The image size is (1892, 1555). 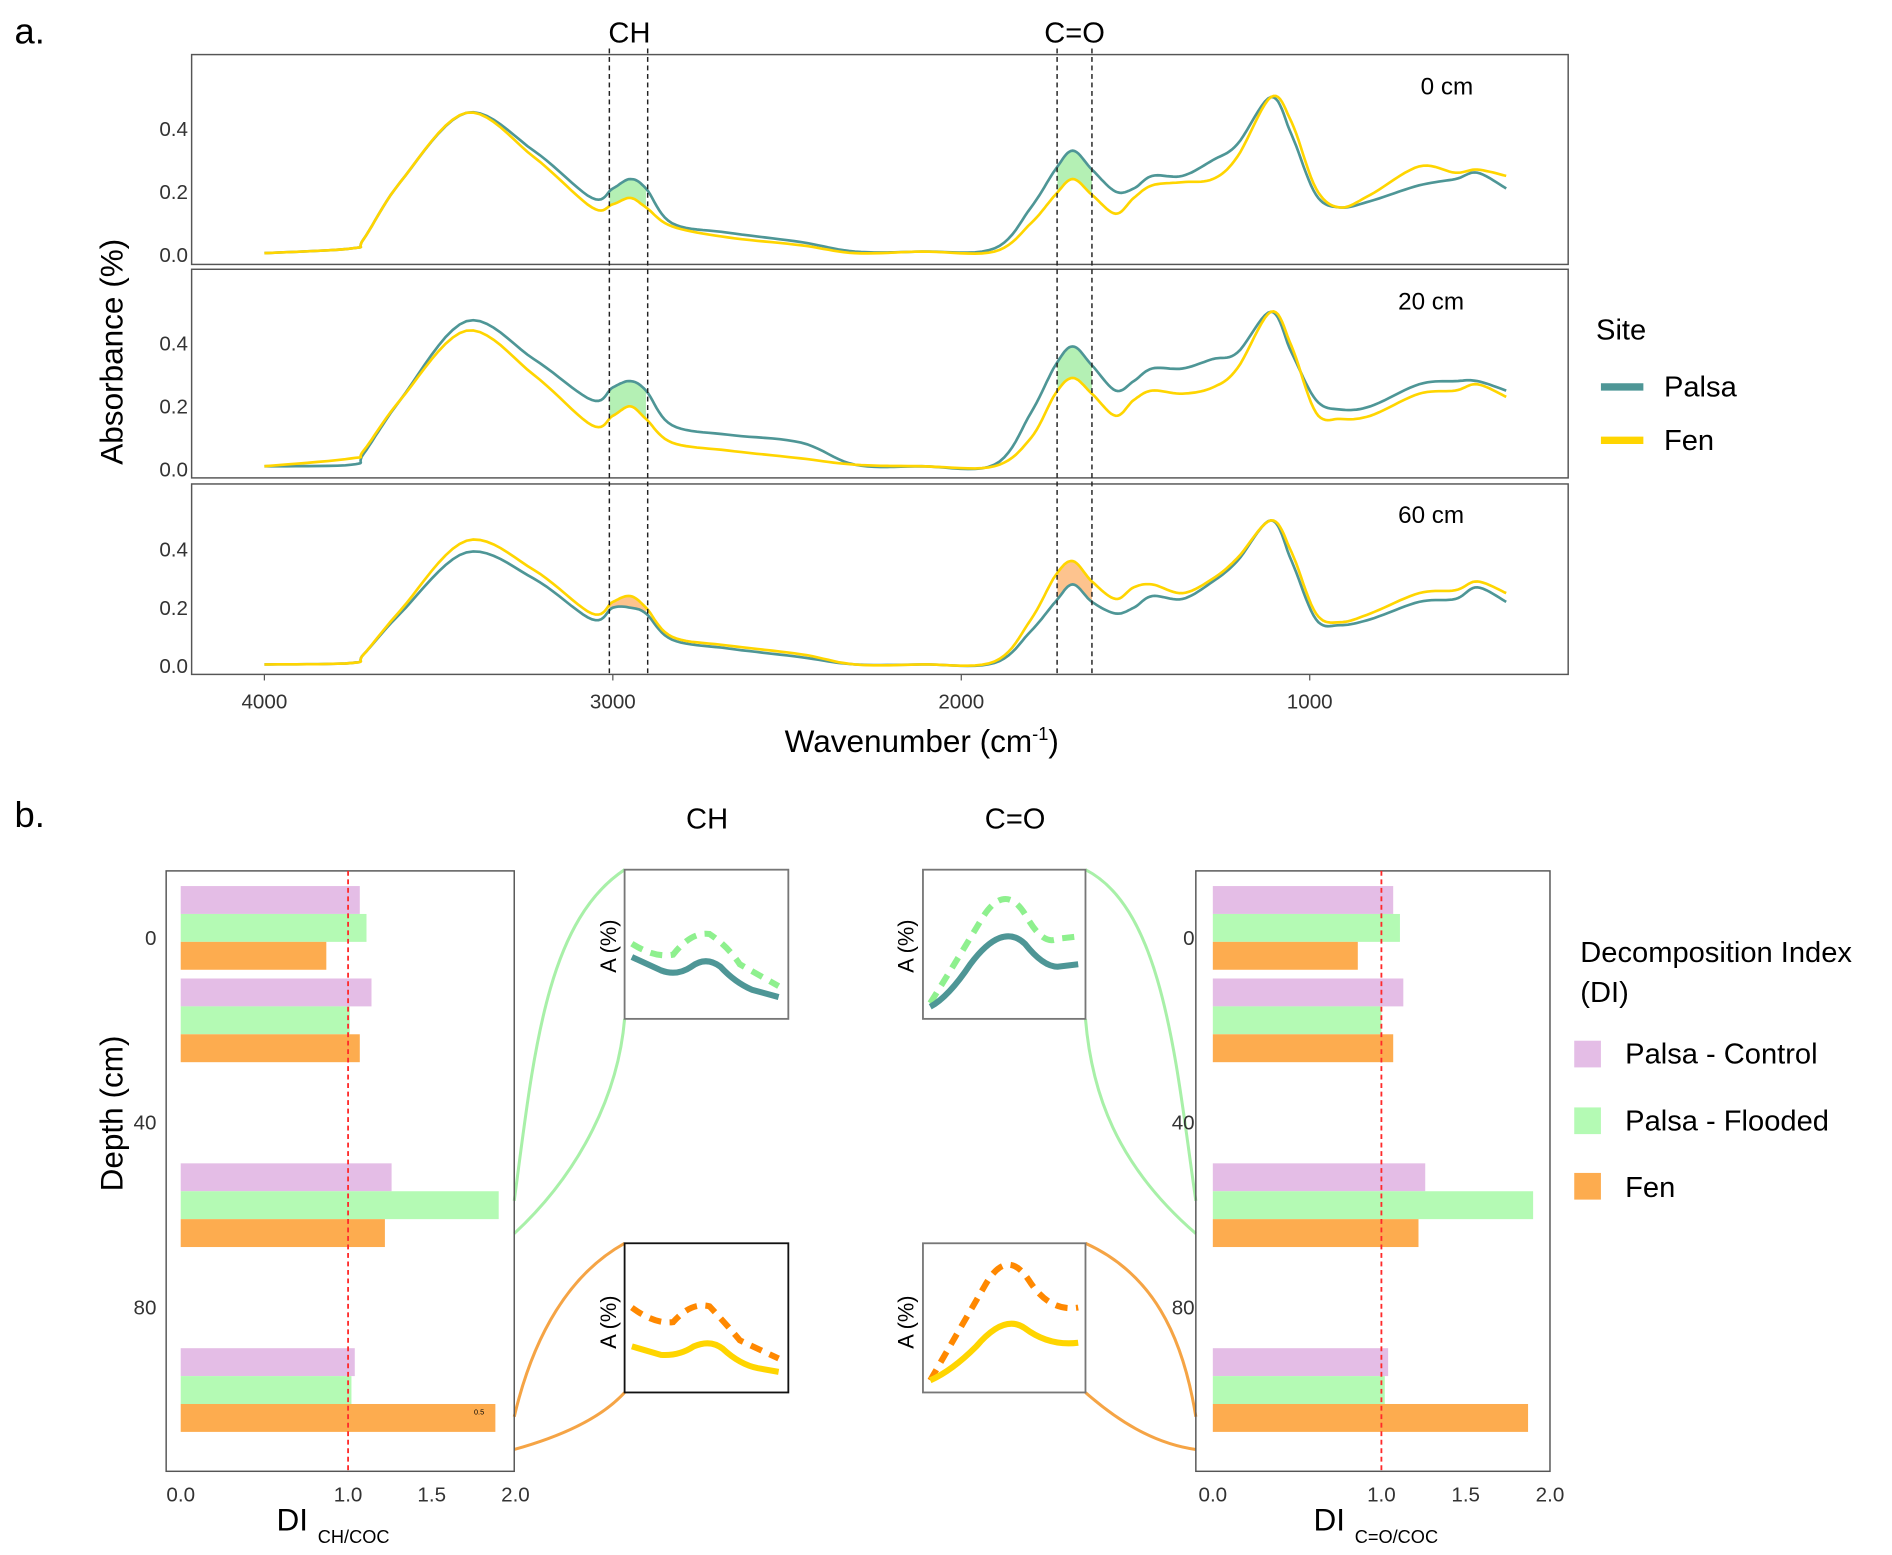 I want to click on bar-chart-ch: 0 40 80 0.0 1.0 1.5 2.0, so click(x=332, y=1188).